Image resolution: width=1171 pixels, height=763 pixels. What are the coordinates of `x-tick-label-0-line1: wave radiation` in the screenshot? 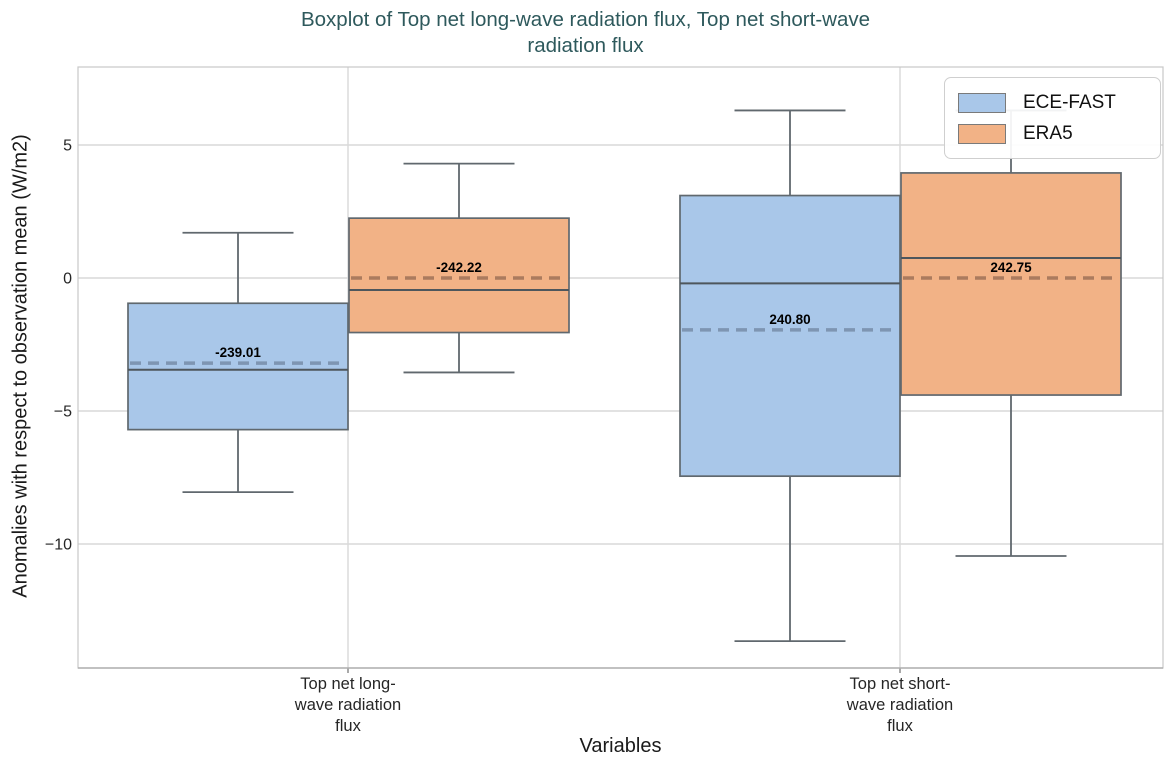 It's located at (347, 705).